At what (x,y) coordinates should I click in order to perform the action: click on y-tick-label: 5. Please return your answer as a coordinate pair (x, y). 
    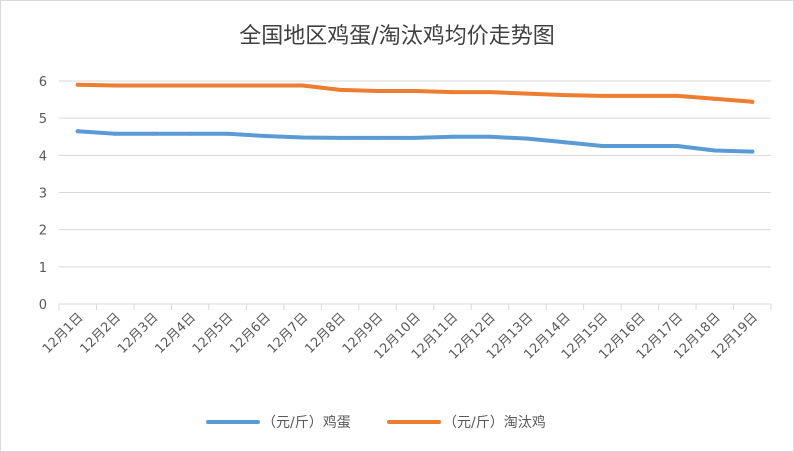
    Looking at the image, I should click on (43, 119).